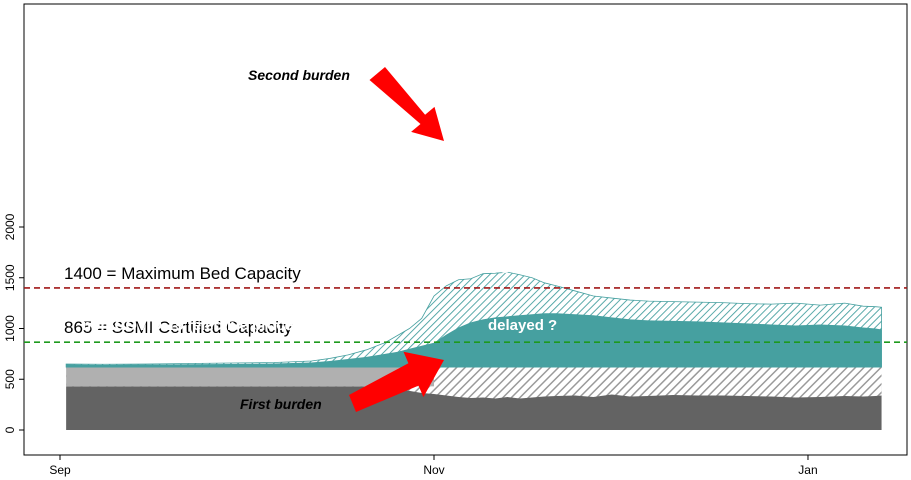 This screenshot has width=911, height=480. I want to click on first-burden-arrow, so click(396, 381).